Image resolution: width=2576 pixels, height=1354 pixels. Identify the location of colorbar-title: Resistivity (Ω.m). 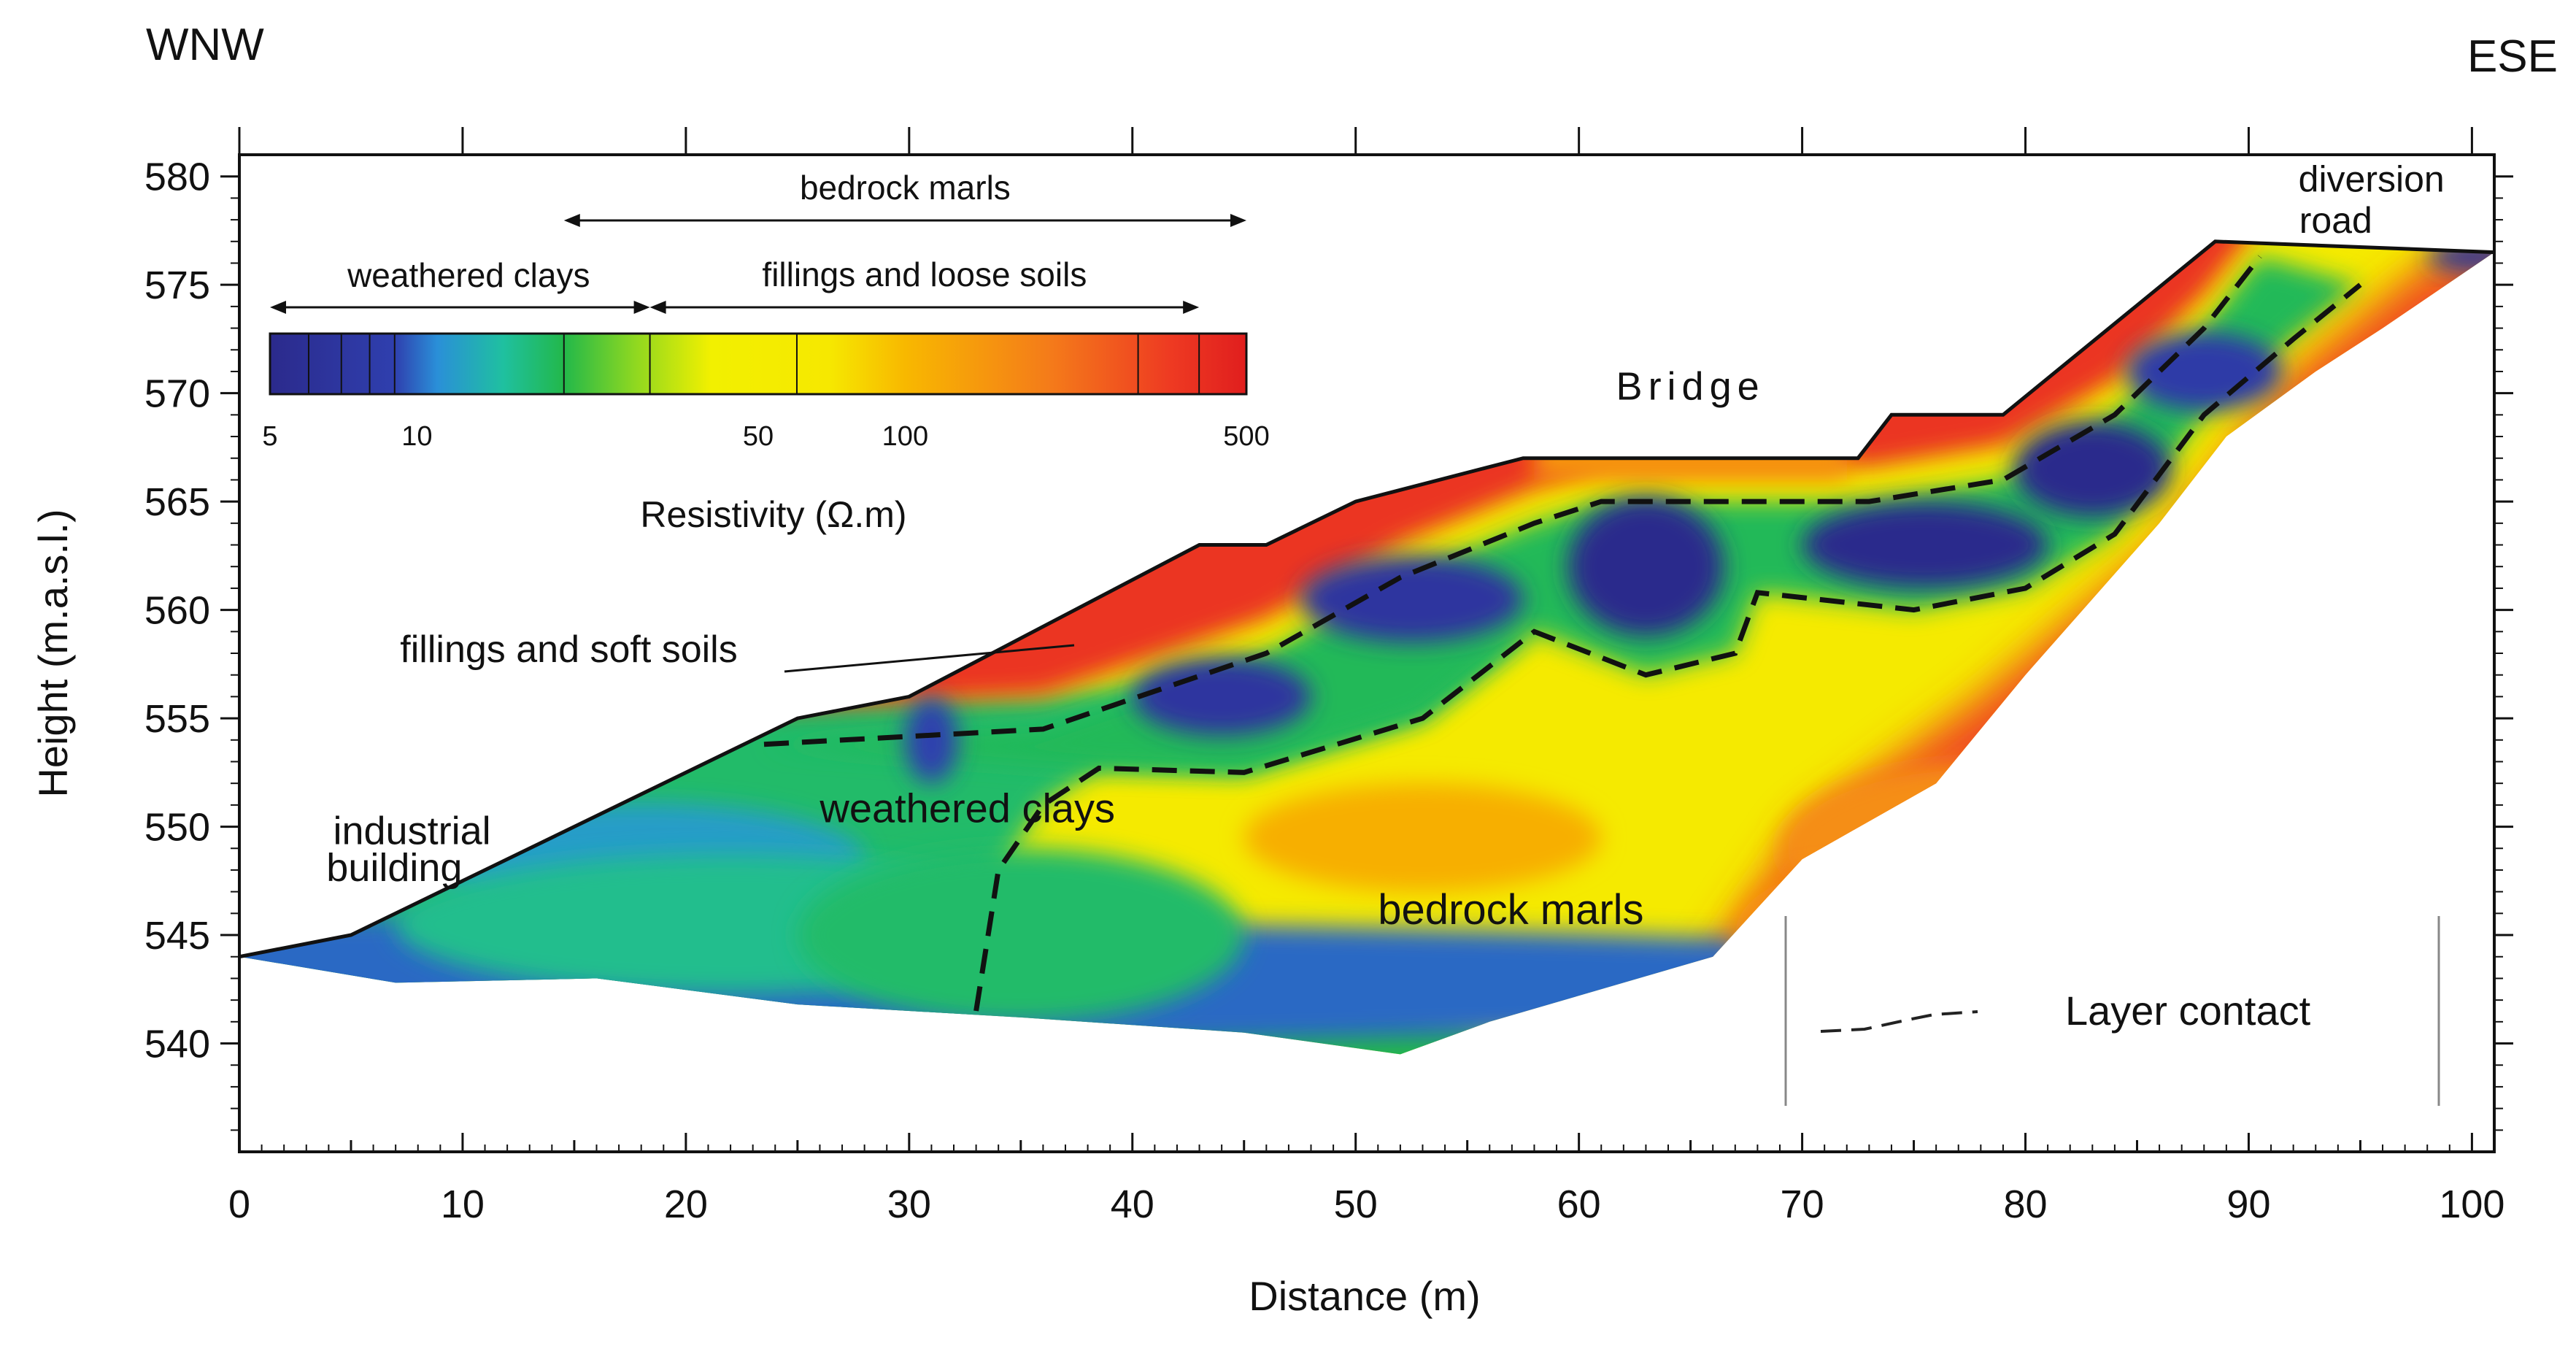
(773, 514).